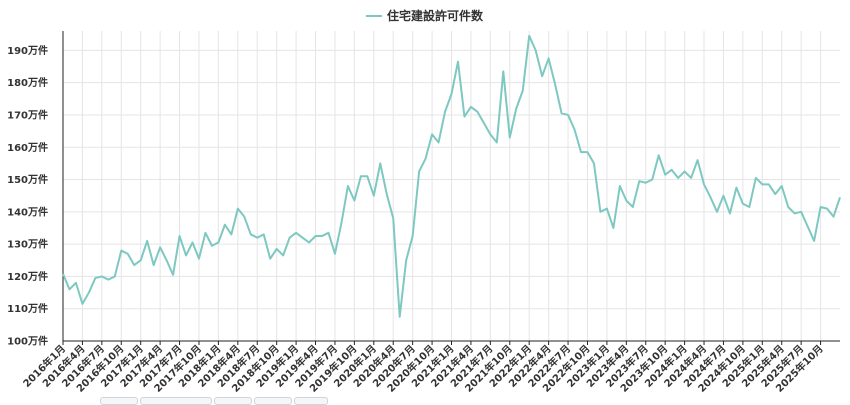 The width and height of the screenshot is (850, 405). I want to click on legend: 住宅建設許可件数, so click(425, 15).